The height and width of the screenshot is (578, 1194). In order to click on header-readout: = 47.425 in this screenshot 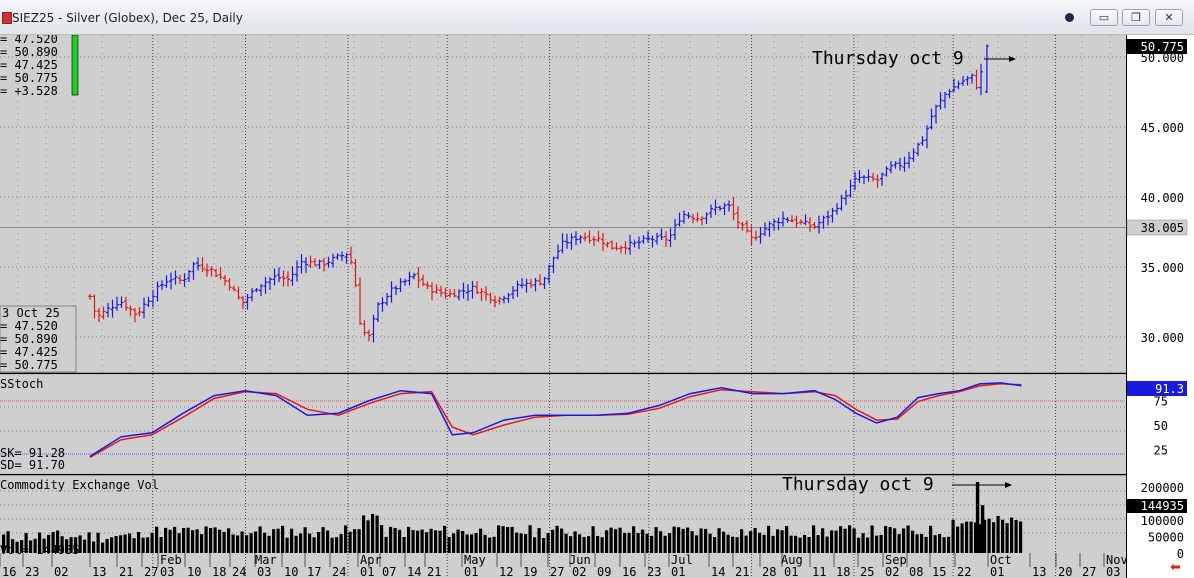, I will do `click(29, 65)`.